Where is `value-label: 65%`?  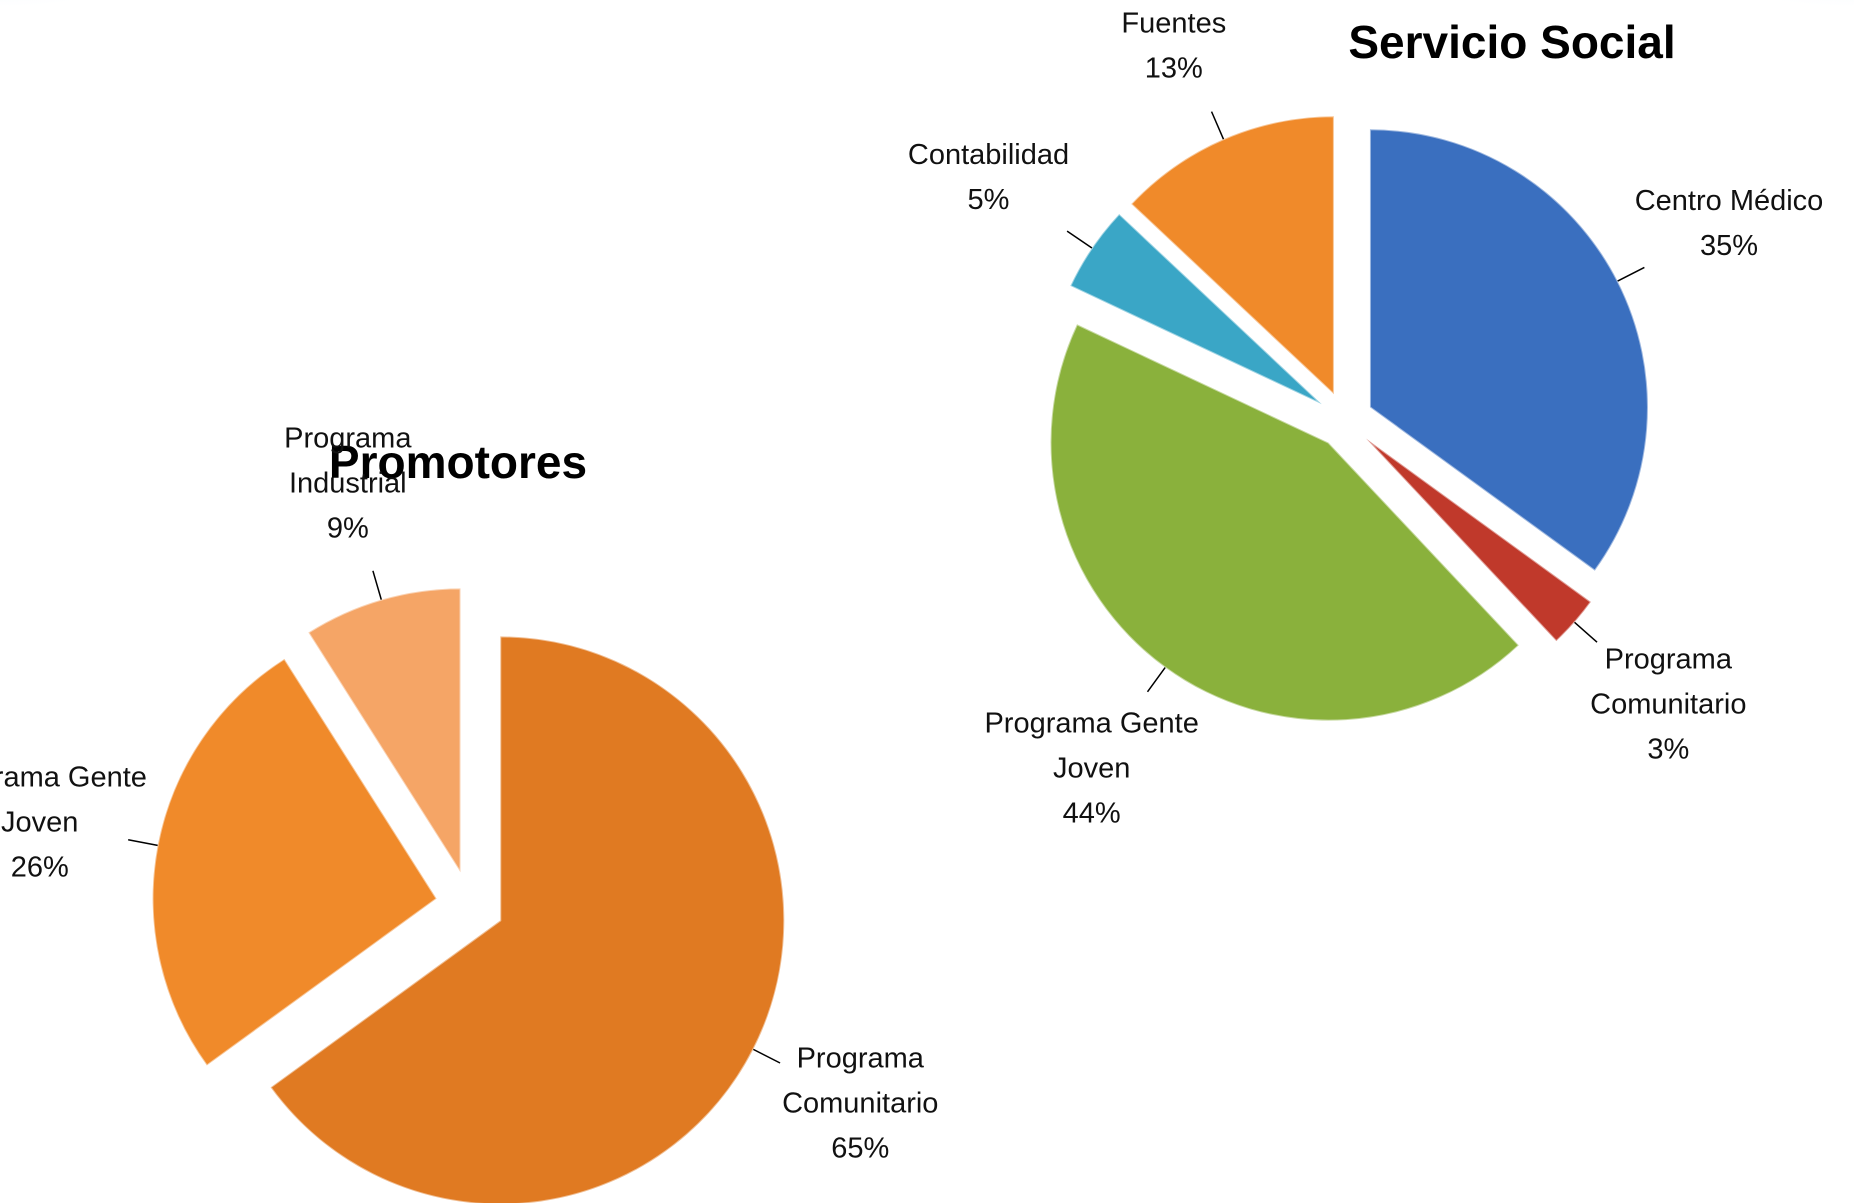
value-label: 65% is located at coordinates (860, 1148).